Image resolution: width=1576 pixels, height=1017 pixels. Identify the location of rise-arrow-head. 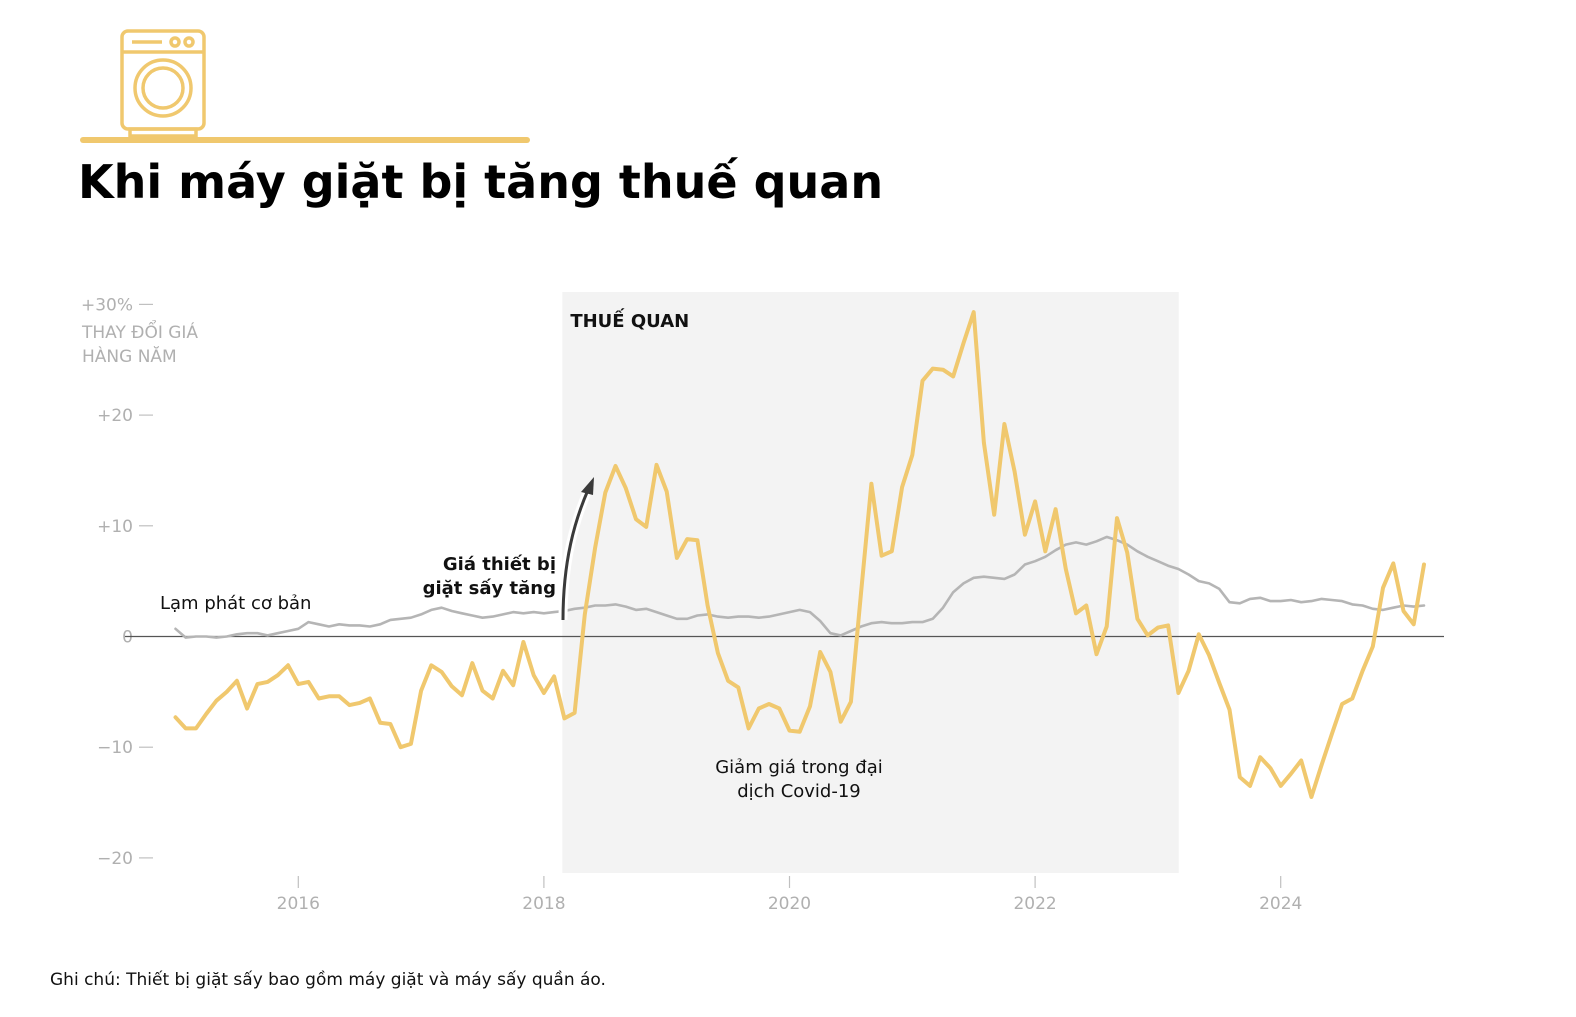
(587, 486).